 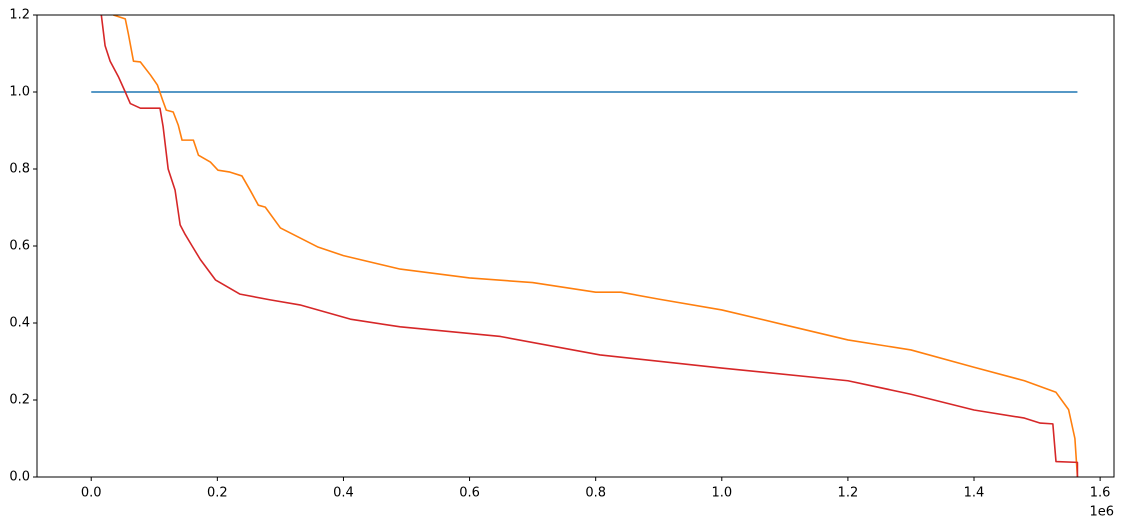 What do you see at coordinates (19, 400) in the screenshot?
I see `y-tick-label: 0.2` at bounding box center [19, 400].